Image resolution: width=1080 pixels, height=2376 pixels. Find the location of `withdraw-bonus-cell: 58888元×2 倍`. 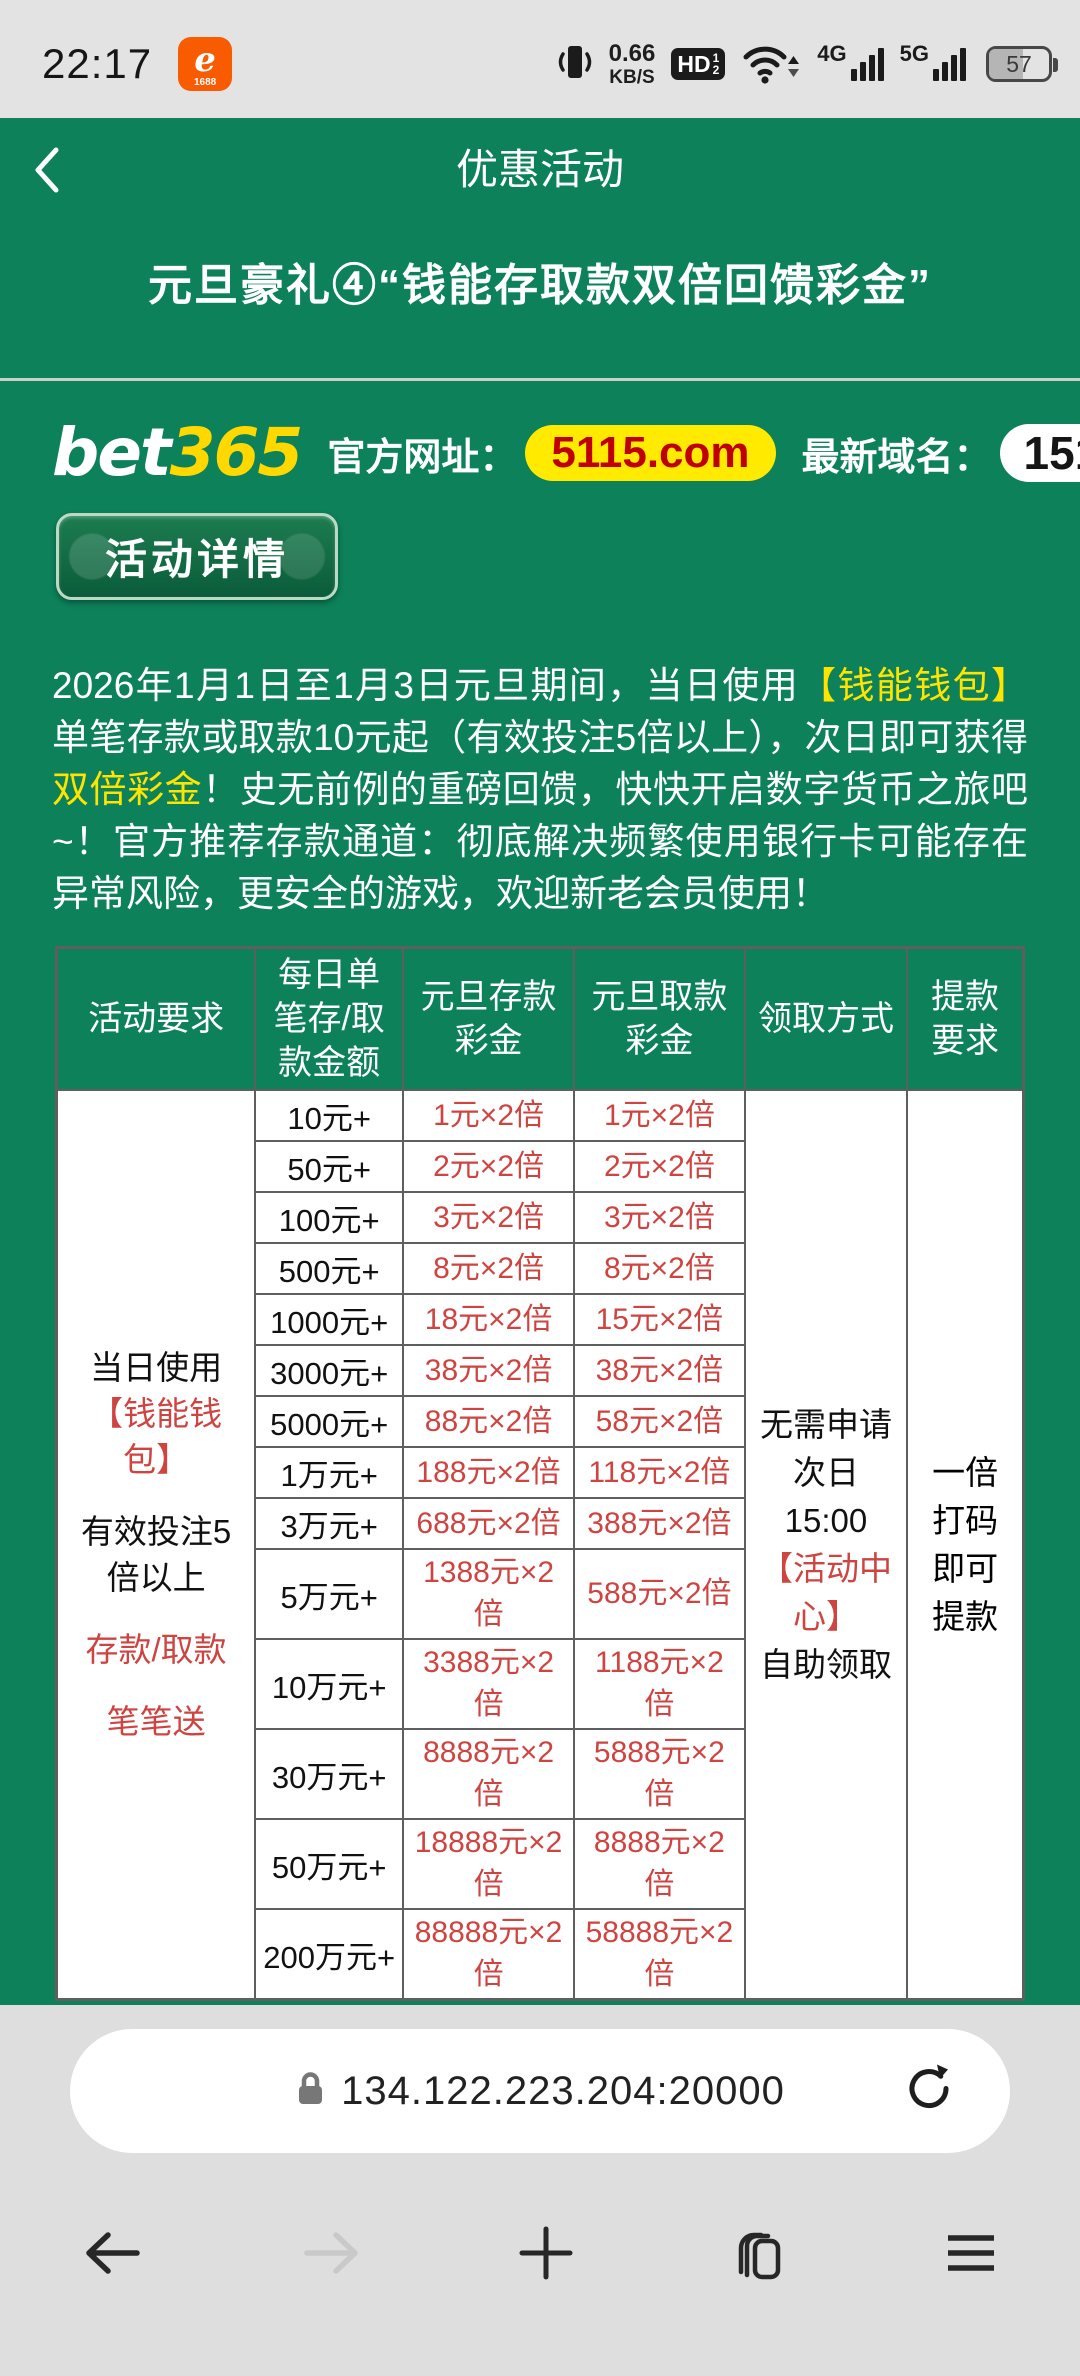

withdraw-bonus-cell: 58888元×2 倍 is located at coordinates (659, 1954).